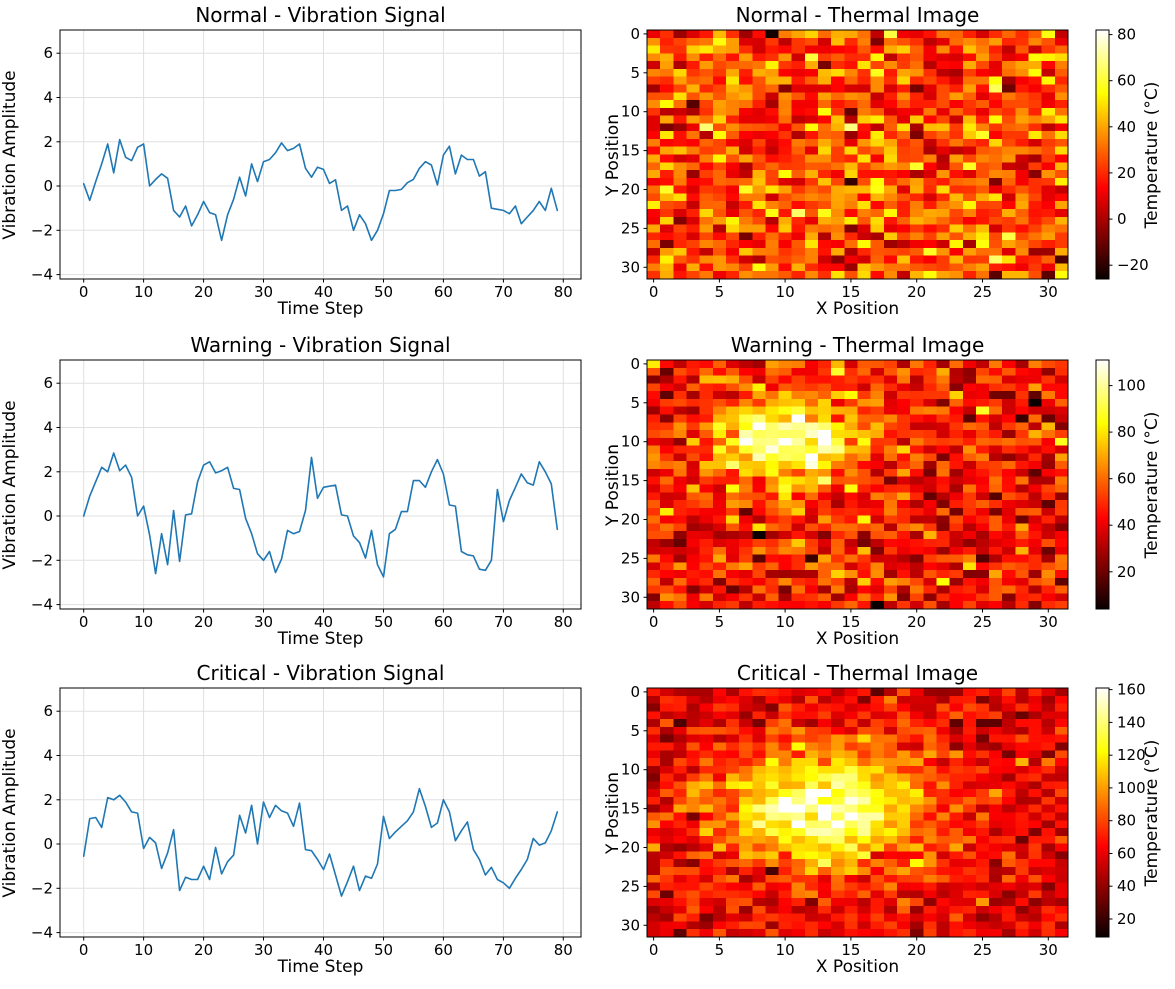 Image resolution: width=1175 pixels, height=989 pixels. Describe the element at coordinates (857, 154) in the screenshot. I see `thermal-image-normal` at that location.